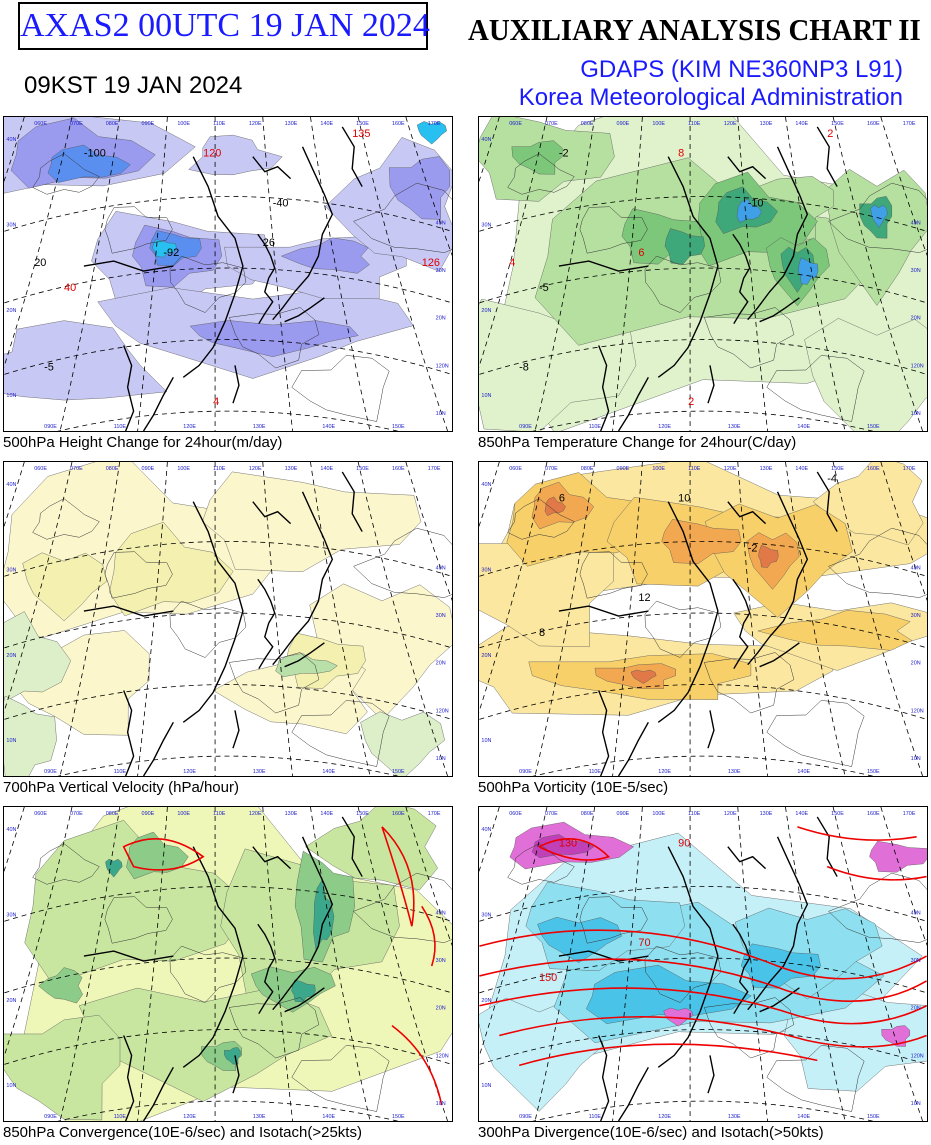 This screenshot has height=1145, width=931. What do you see at coordinates (212, 154) in the screenshot?
I see `contour-value-label: 120` at bounding box center [212, 154].